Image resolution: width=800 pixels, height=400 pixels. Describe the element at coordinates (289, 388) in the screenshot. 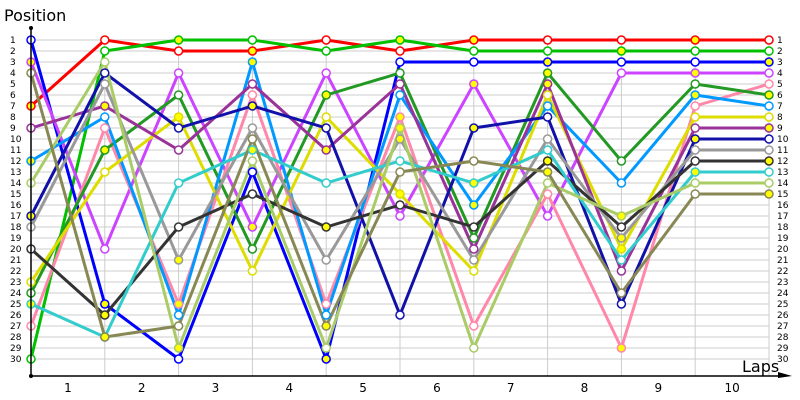

I see `x-tick-label: 4` at that location.